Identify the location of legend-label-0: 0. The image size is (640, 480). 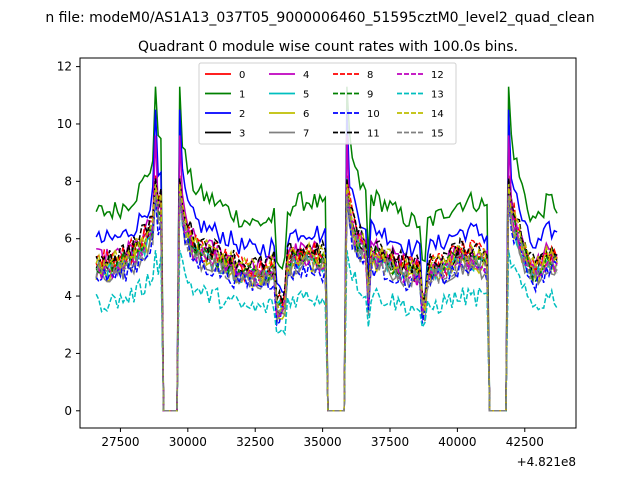
(242, 75).